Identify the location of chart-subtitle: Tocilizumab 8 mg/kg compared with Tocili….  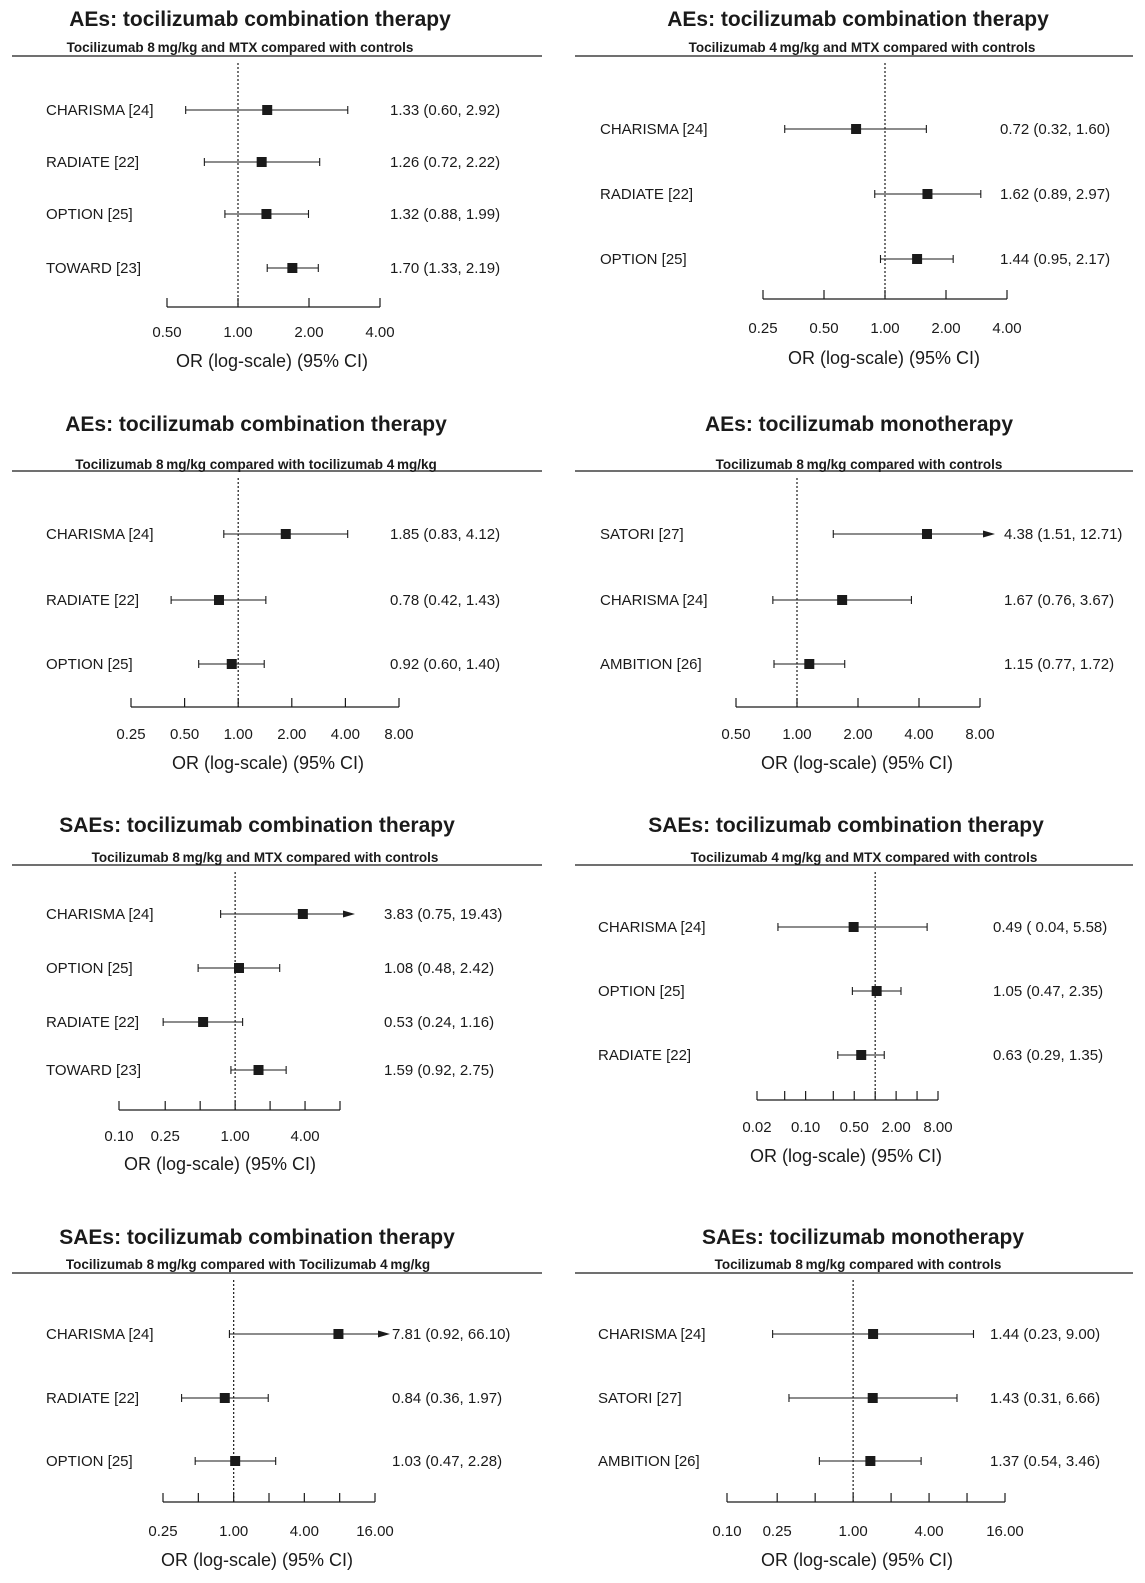
(248, 1264).